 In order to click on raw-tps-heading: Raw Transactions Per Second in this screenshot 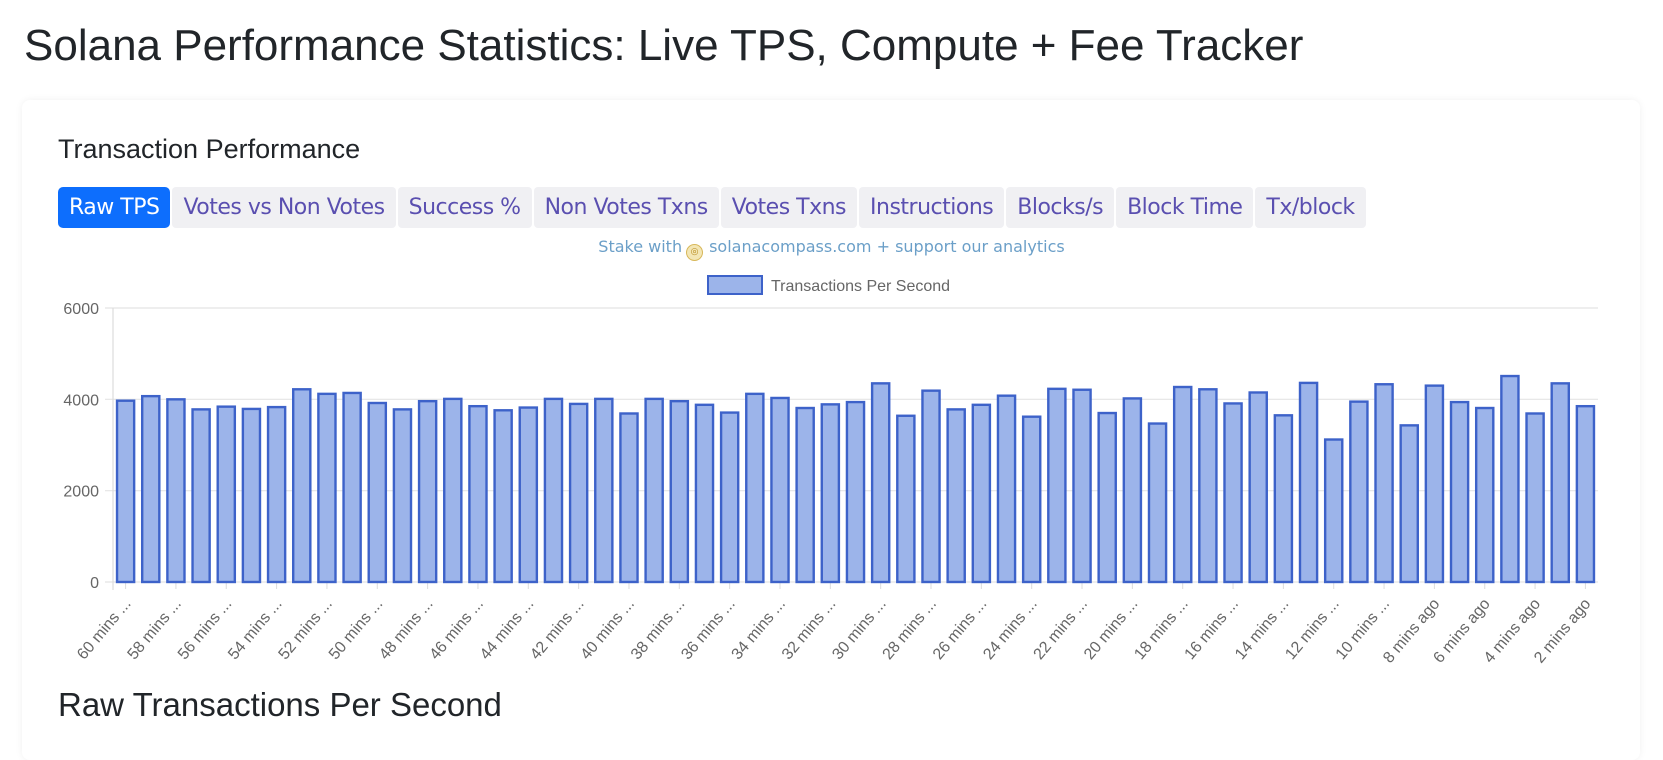, I will do `click(280, 704)`.